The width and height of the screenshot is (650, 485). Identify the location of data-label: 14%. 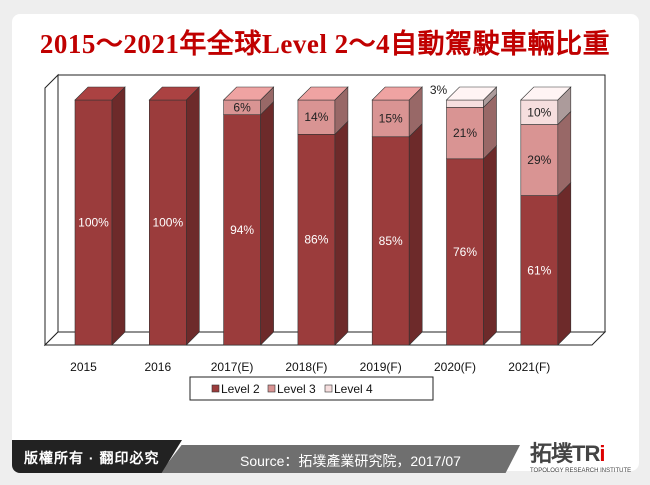
(316, 117).